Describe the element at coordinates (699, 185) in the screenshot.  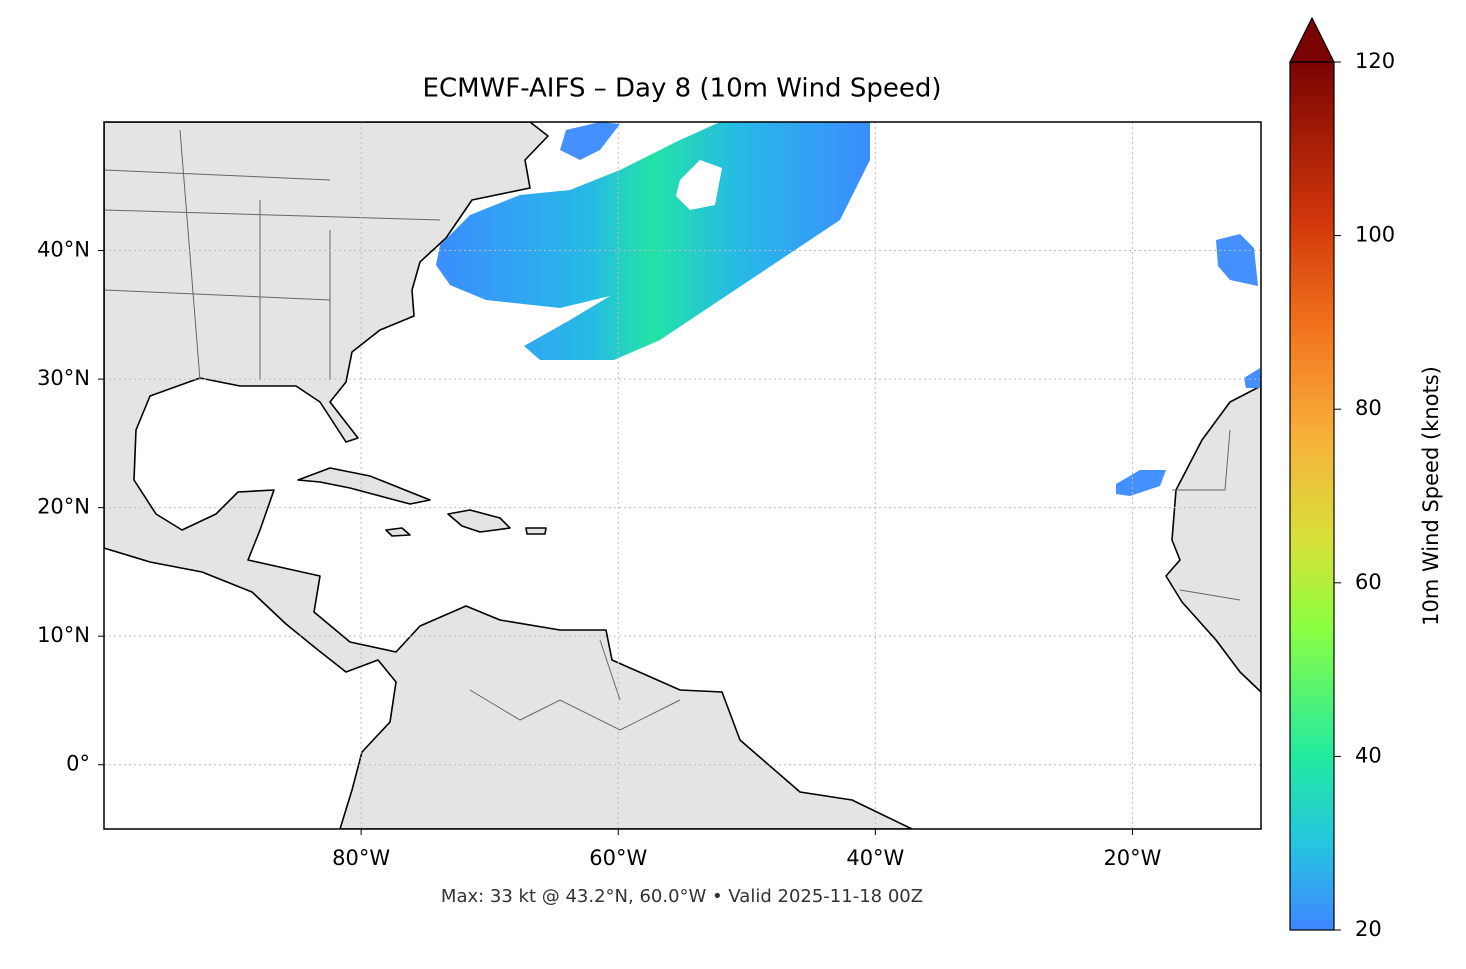
I see `wind-gap` at that location.